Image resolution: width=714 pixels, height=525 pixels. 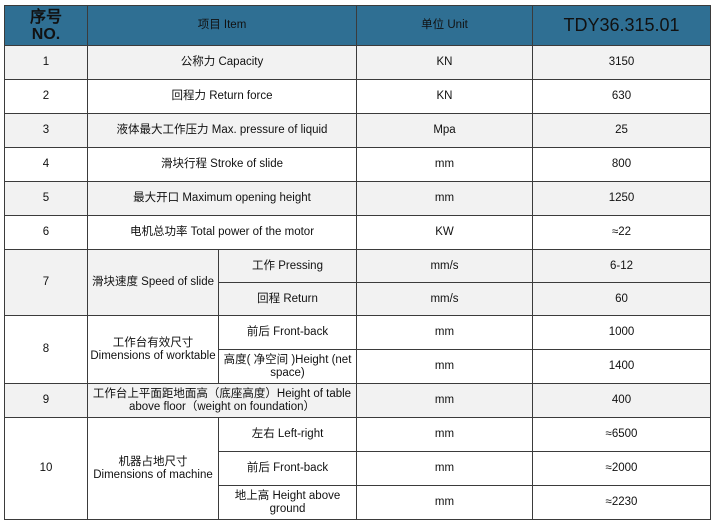 I want to click on row-value: ≈22, so click(x=621, y=232).